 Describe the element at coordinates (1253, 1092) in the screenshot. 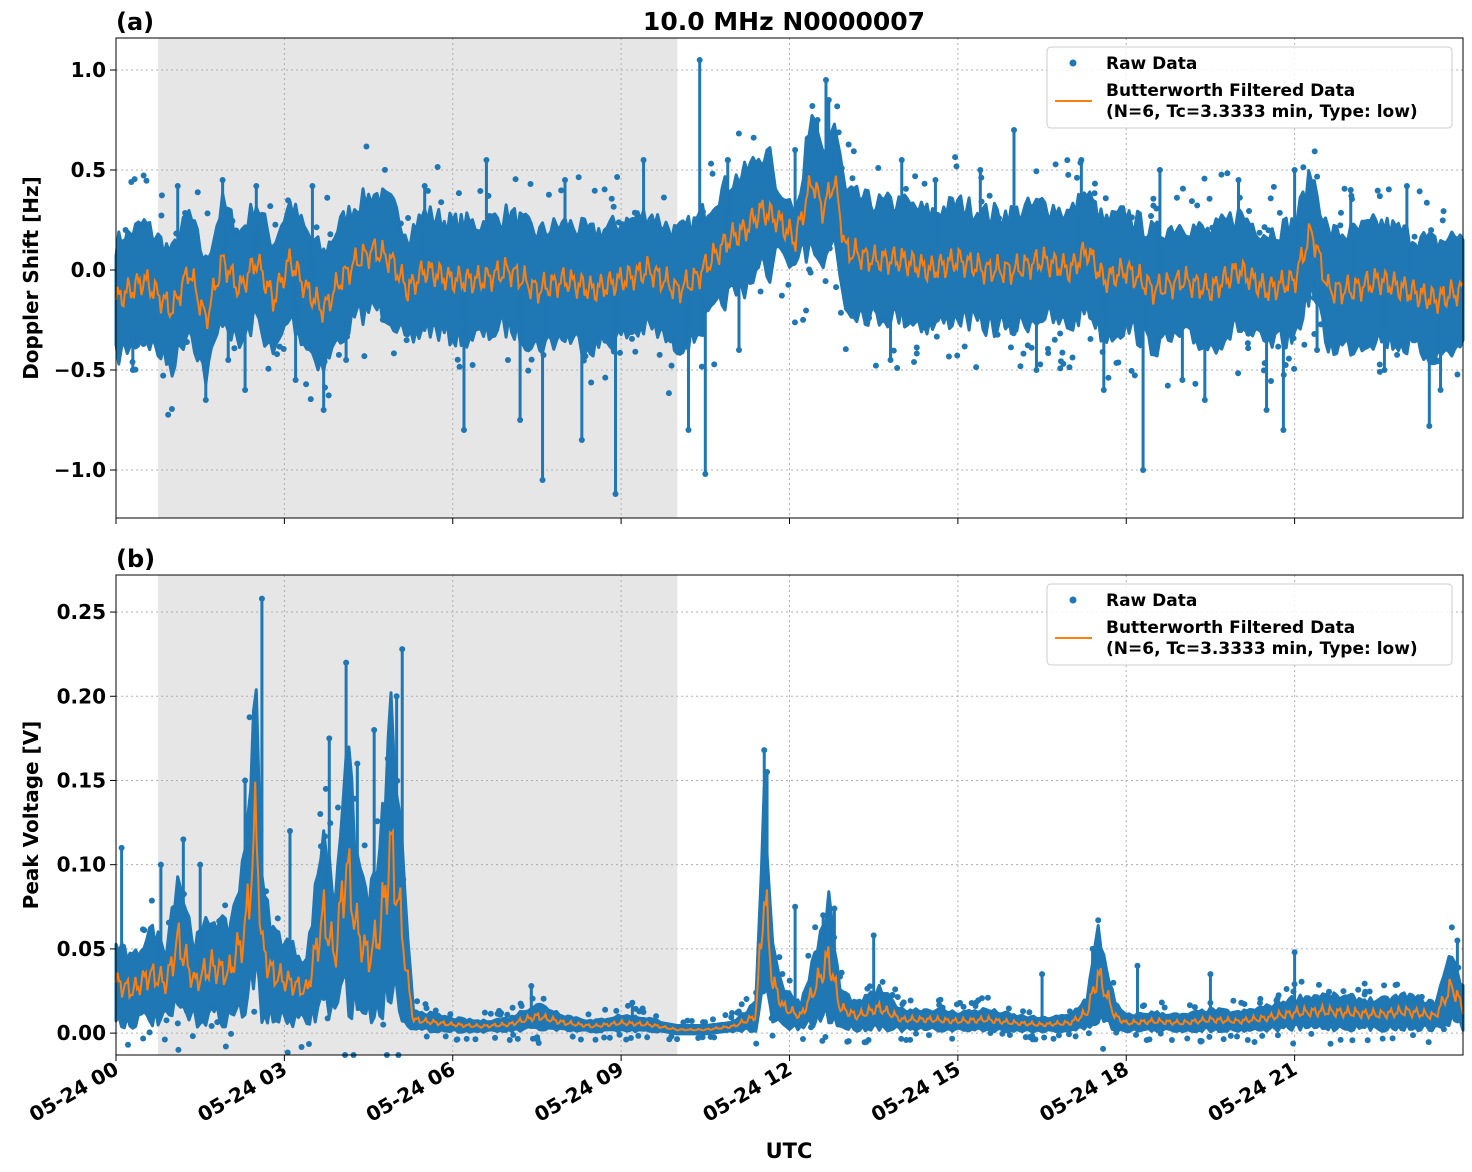

I see `x-tick-label: 05-24 21` at that location.